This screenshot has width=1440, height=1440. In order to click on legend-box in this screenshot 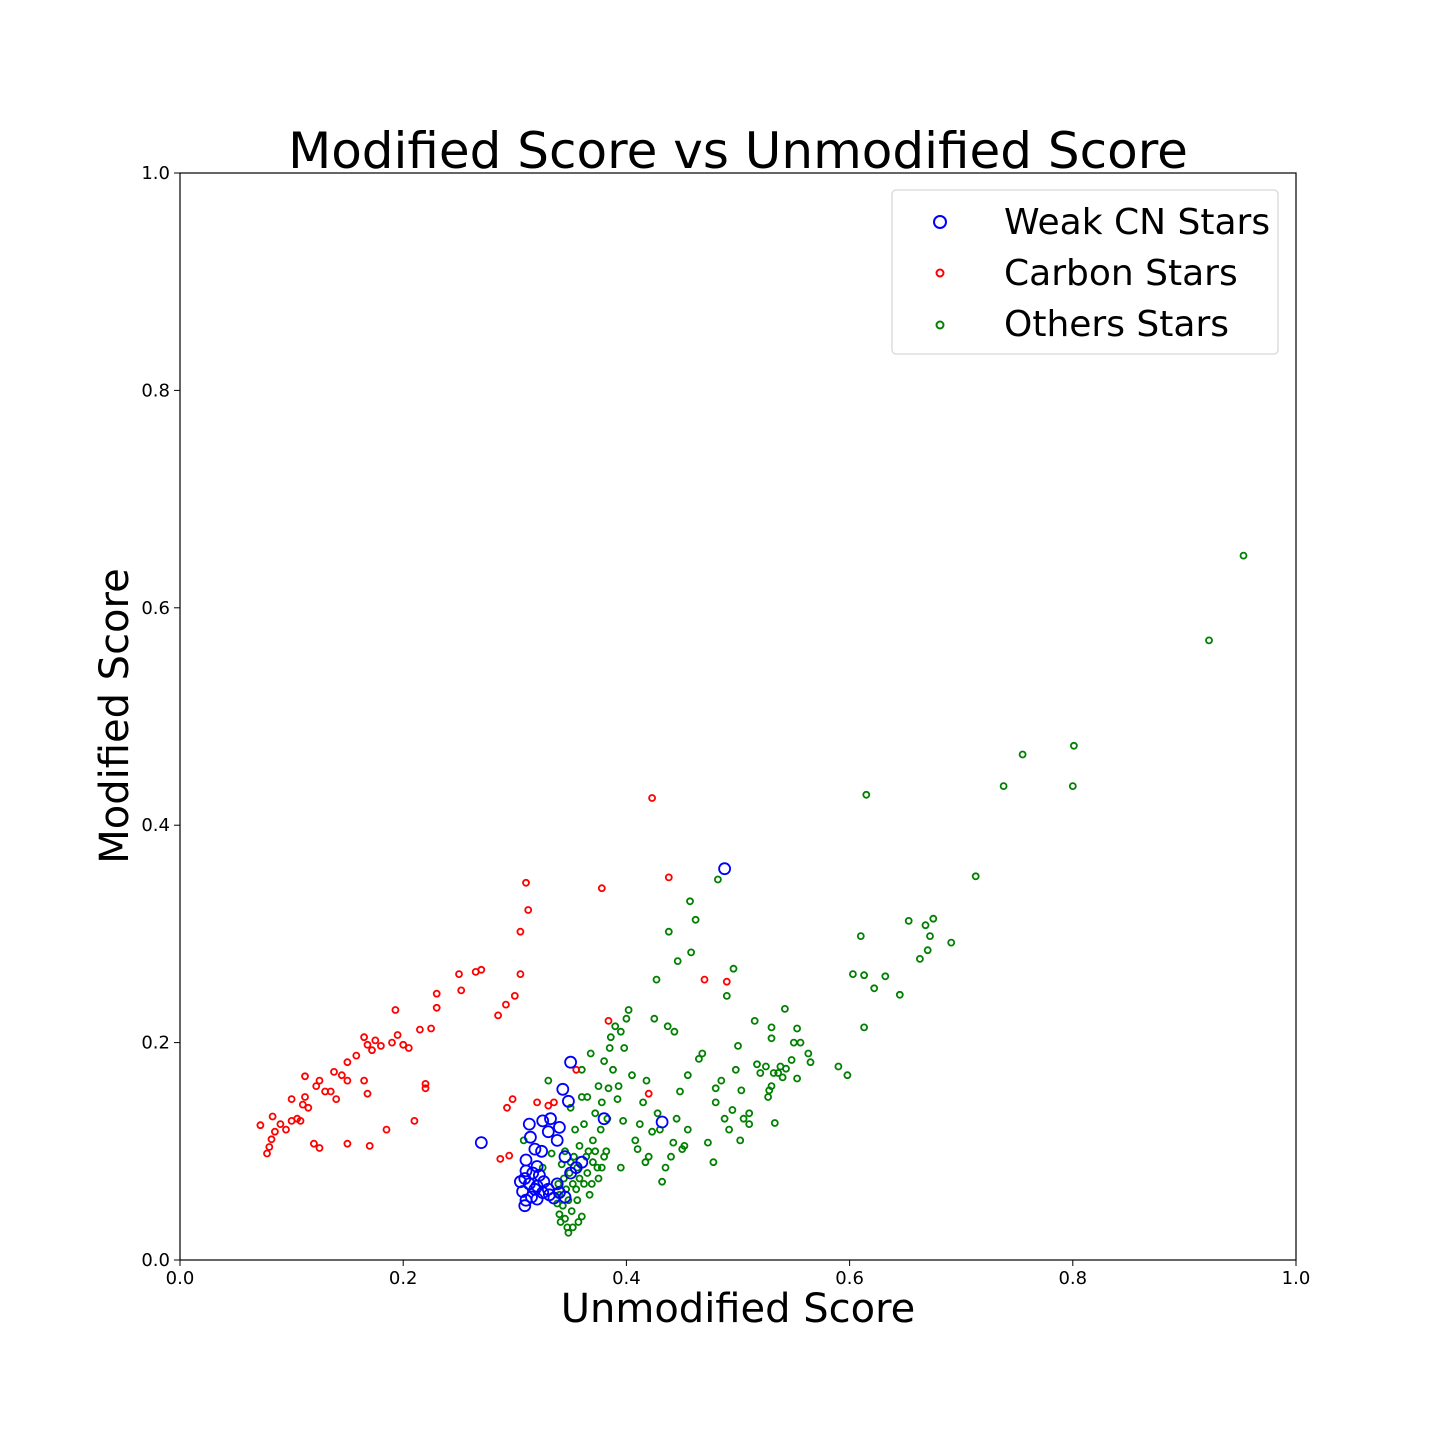, I will do `click(1085, 272)`.